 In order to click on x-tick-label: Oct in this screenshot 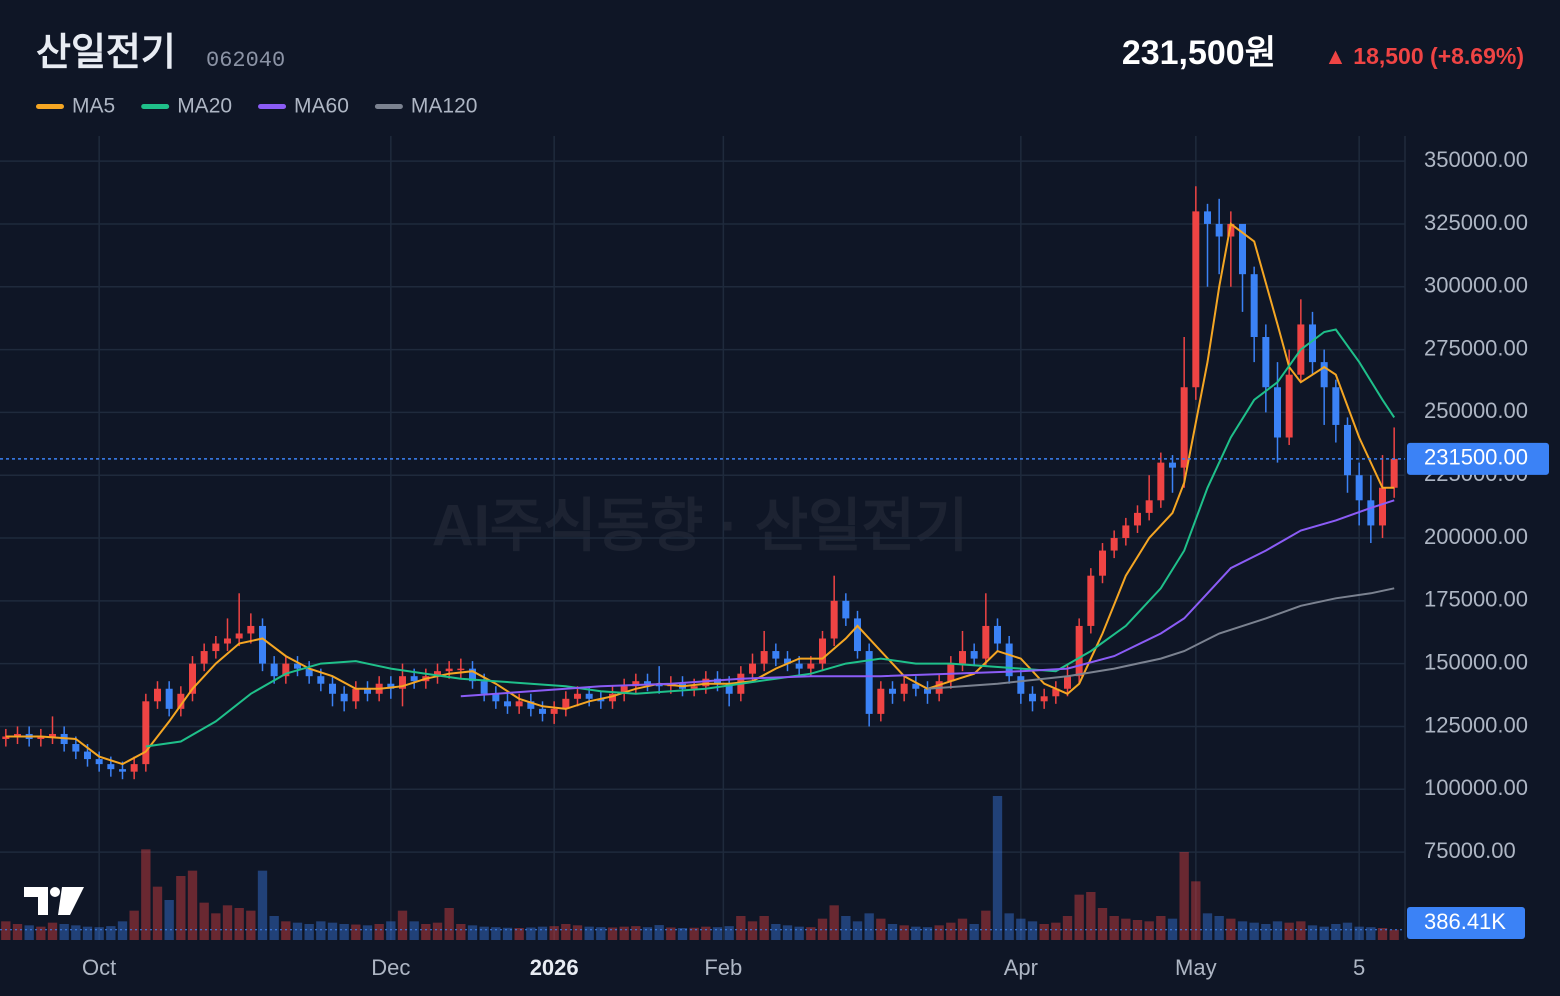, I will do `click(99, 967)`.